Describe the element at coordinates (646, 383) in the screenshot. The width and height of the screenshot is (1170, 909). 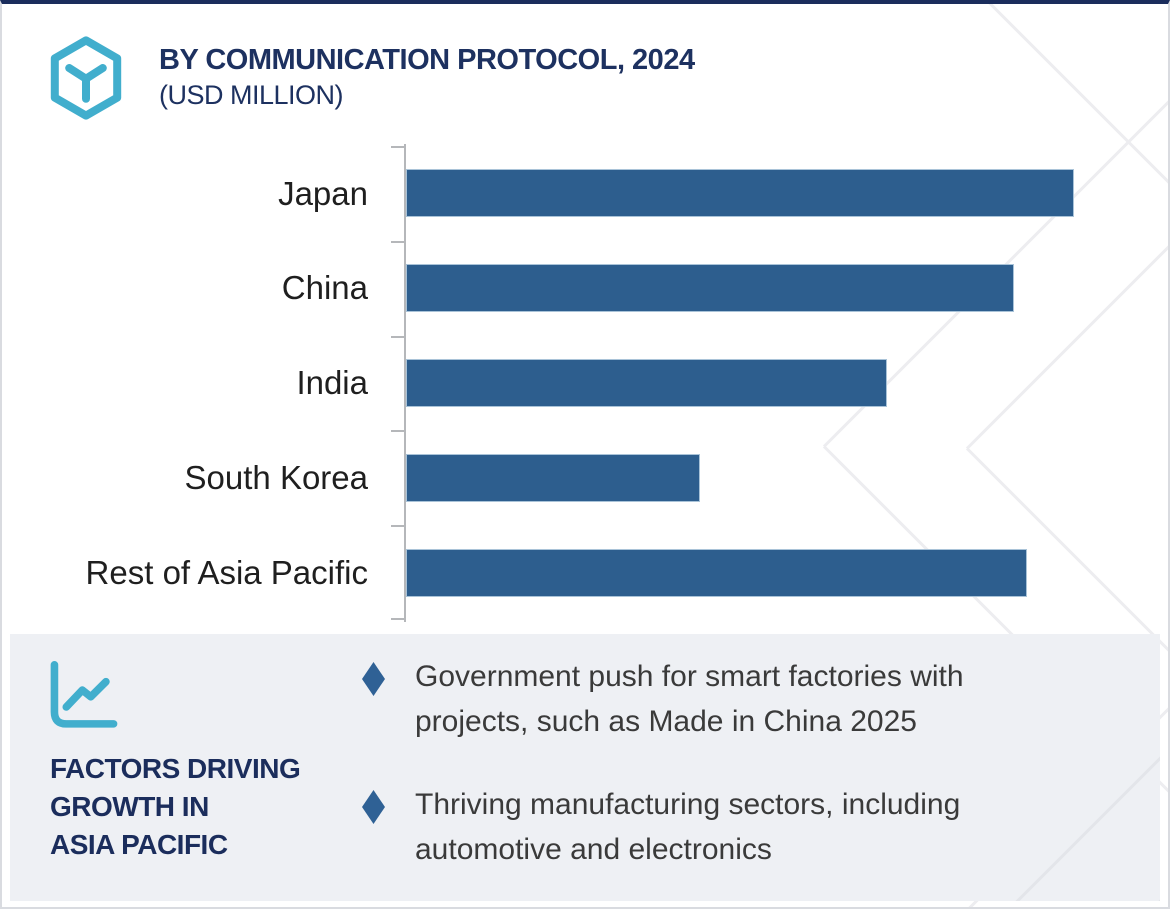
I see `bar-india` at that location.